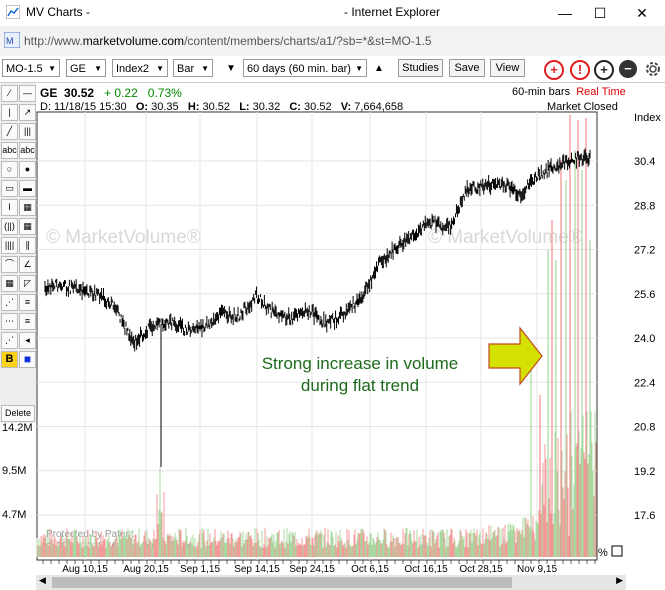  I want to click on box-tool-icon: ▦, so click(9, 283).